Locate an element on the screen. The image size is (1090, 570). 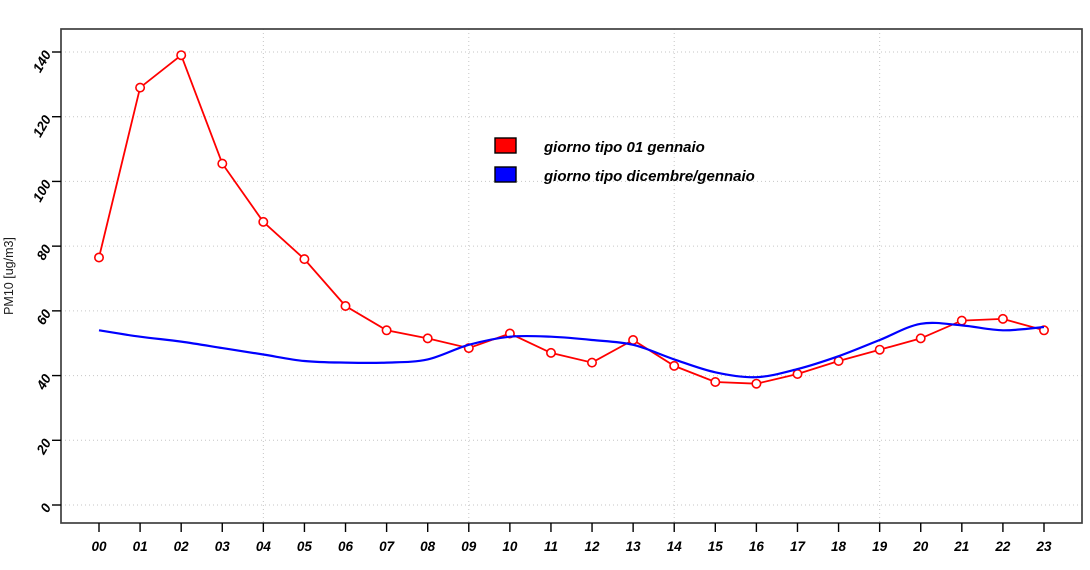
x-tick-label-08: 08 is located at coordinates (428, 546).